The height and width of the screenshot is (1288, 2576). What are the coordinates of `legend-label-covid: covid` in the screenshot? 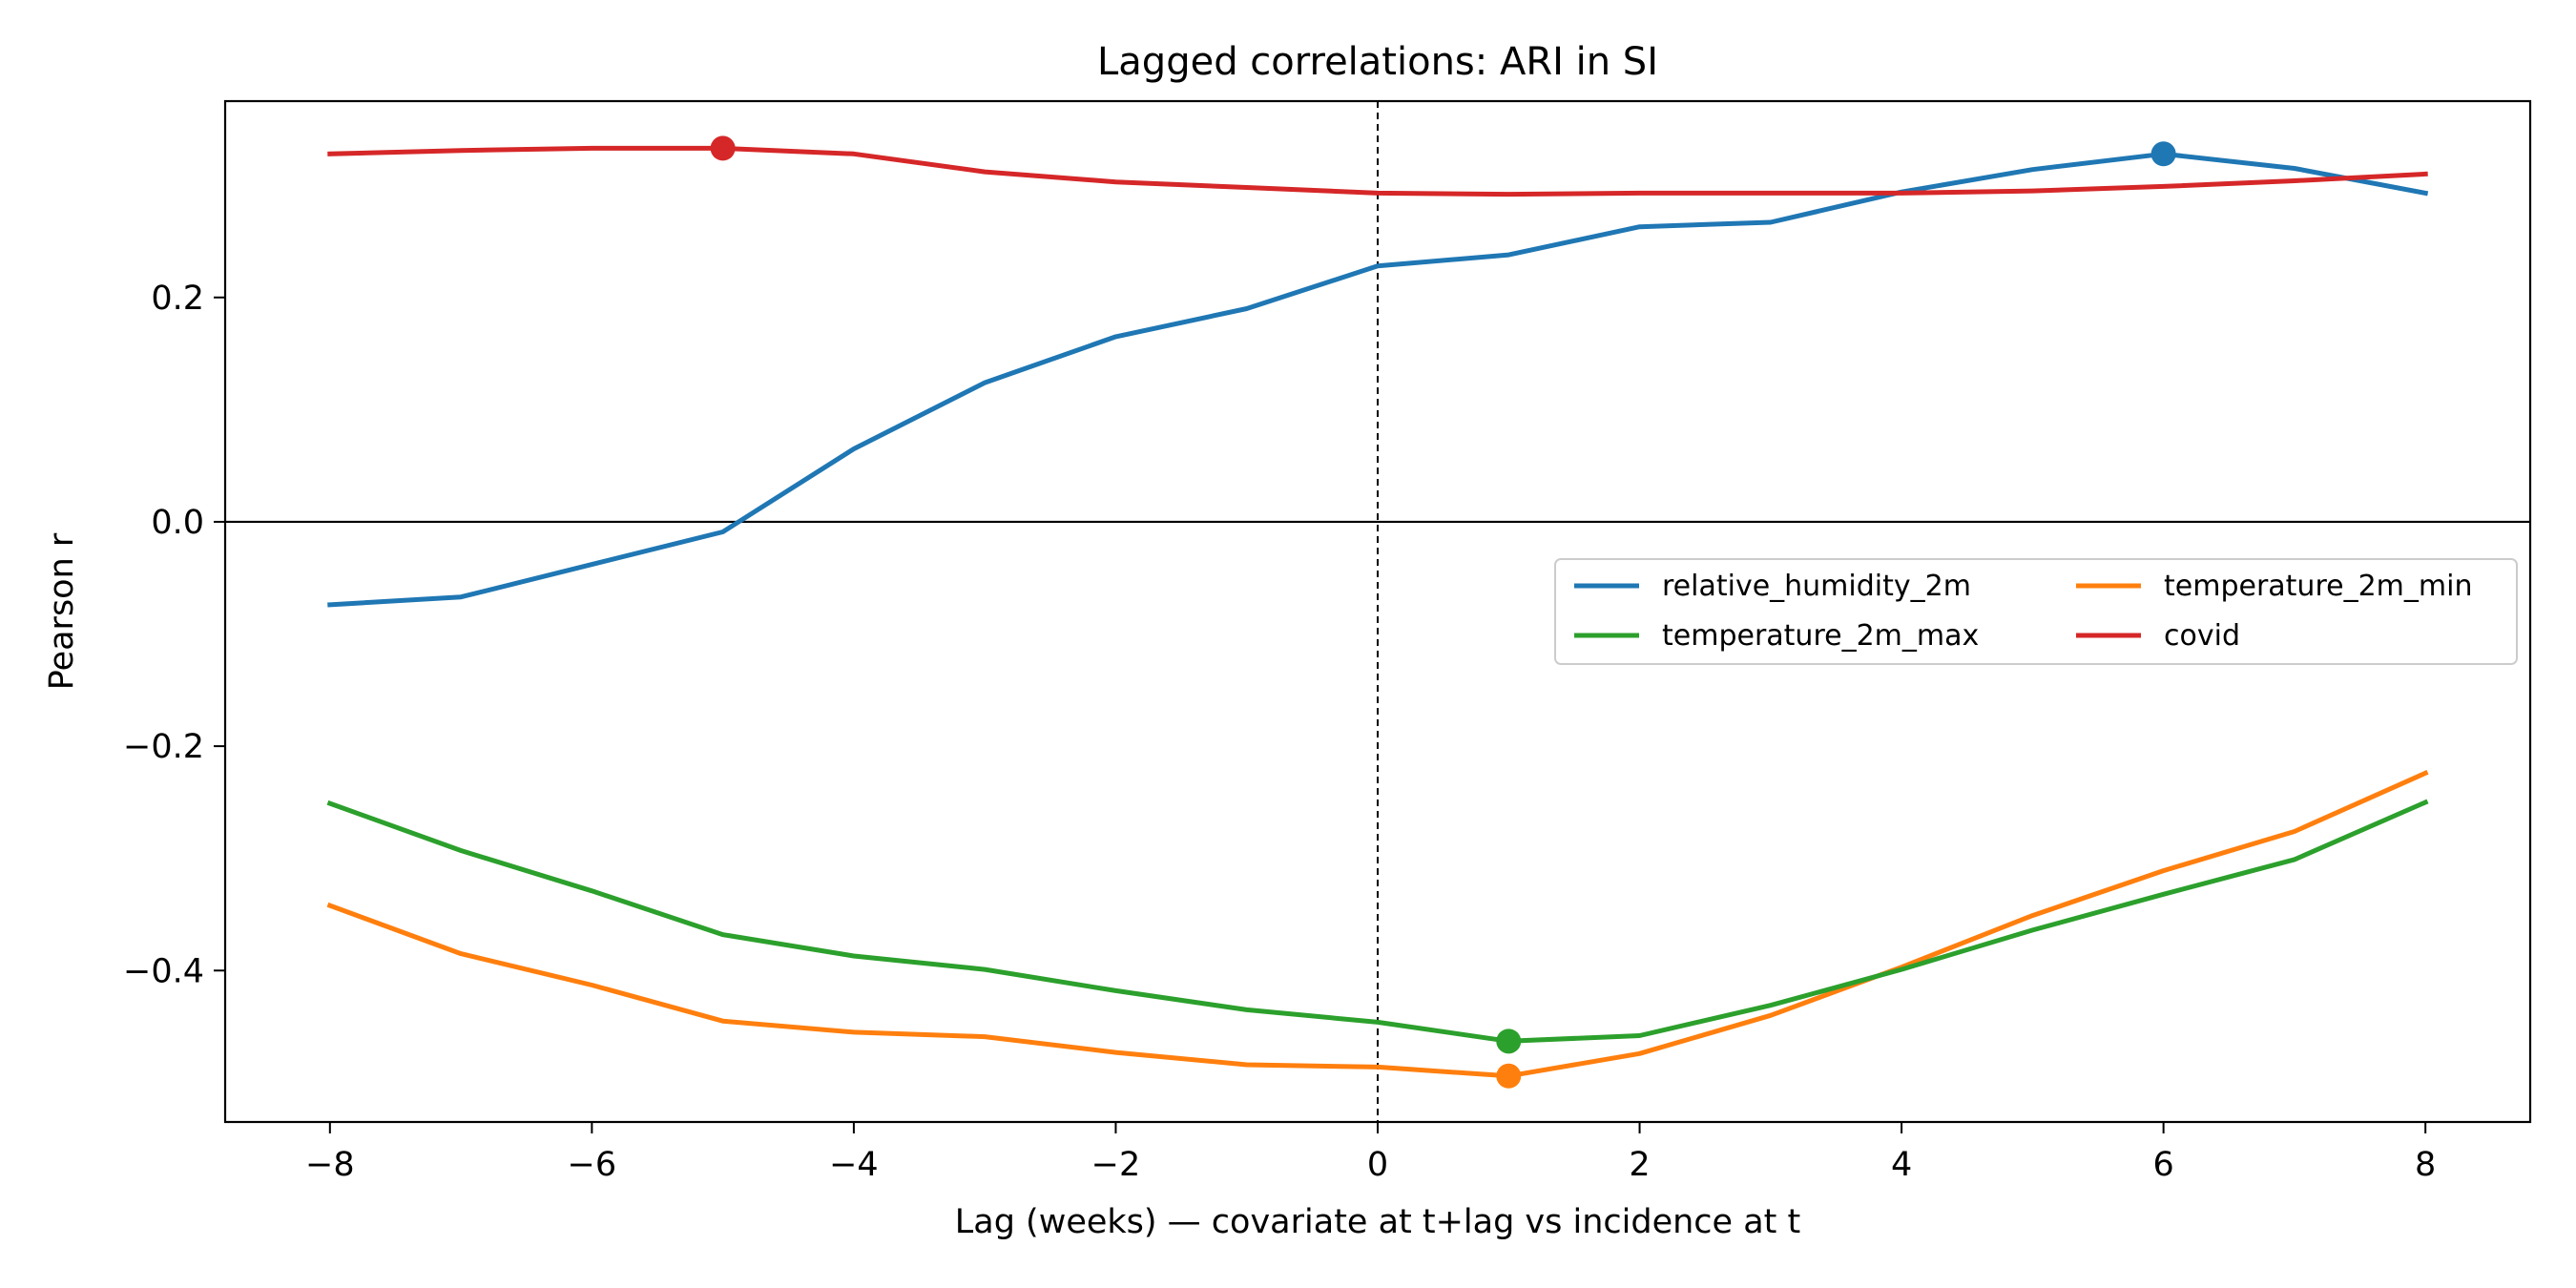 It's located at (2202, 636).